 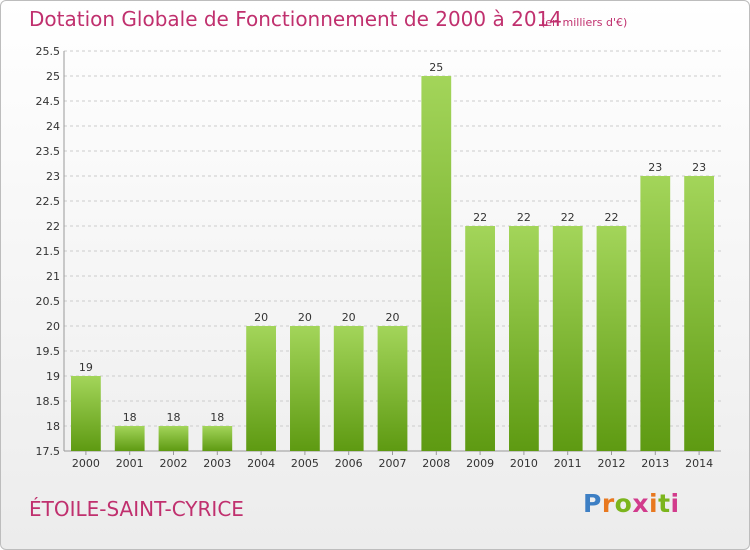 What do you see at coordinates (48, 301) in the screenshot?
I see `y-tick-label: 20.5` at bounding box center [48, 301].